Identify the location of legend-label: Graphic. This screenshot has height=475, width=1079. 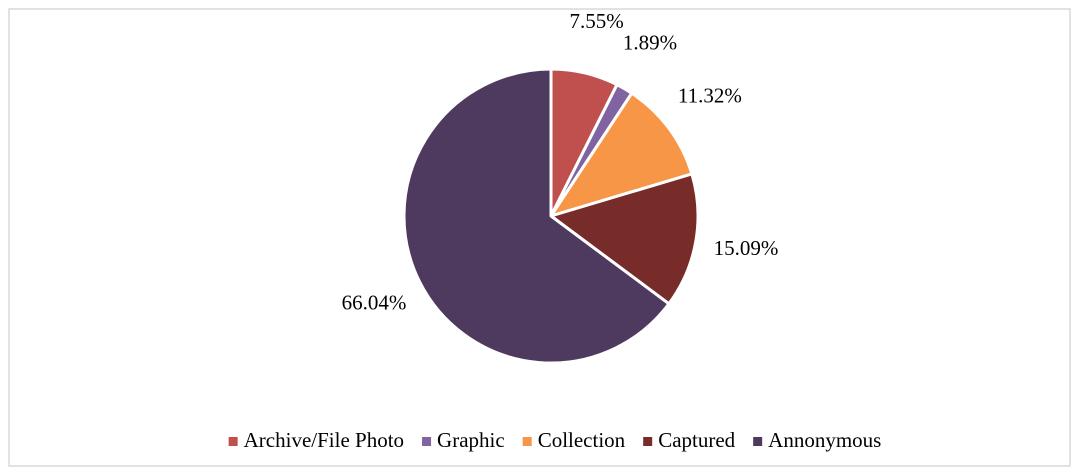
(471, 440).